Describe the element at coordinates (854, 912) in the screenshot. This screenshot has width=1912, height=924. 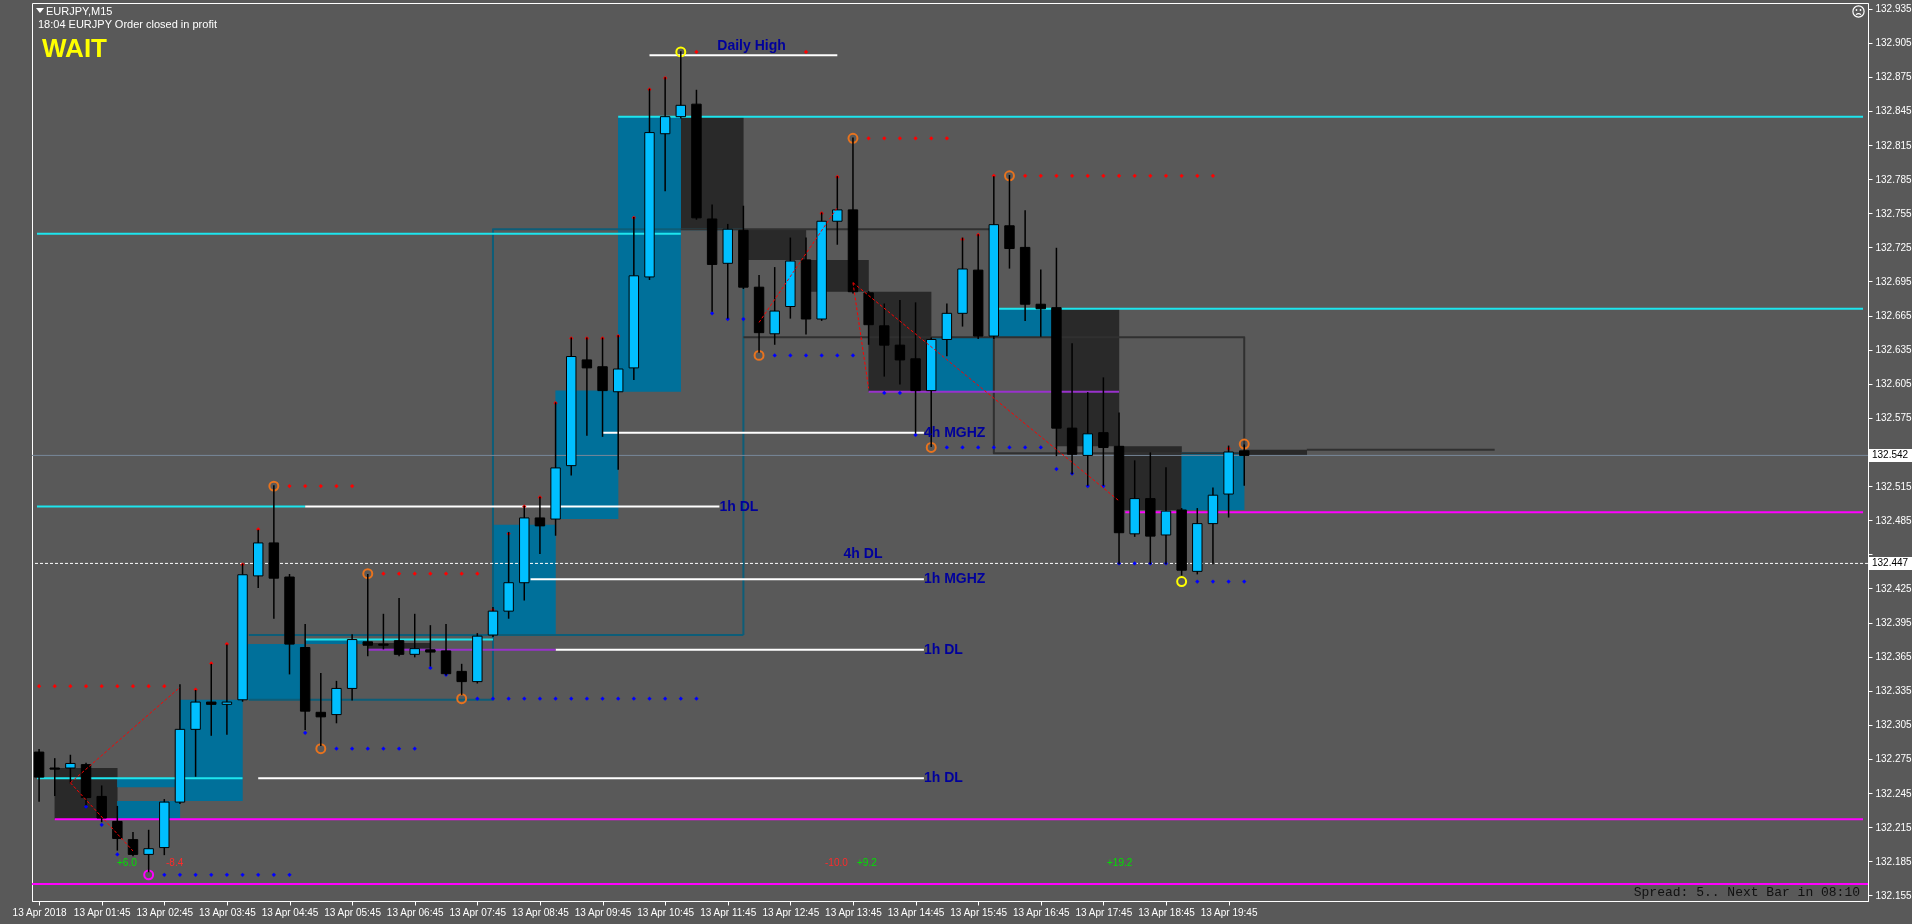
I see `x-tick-label: 13 Apr 13:45` at that location.